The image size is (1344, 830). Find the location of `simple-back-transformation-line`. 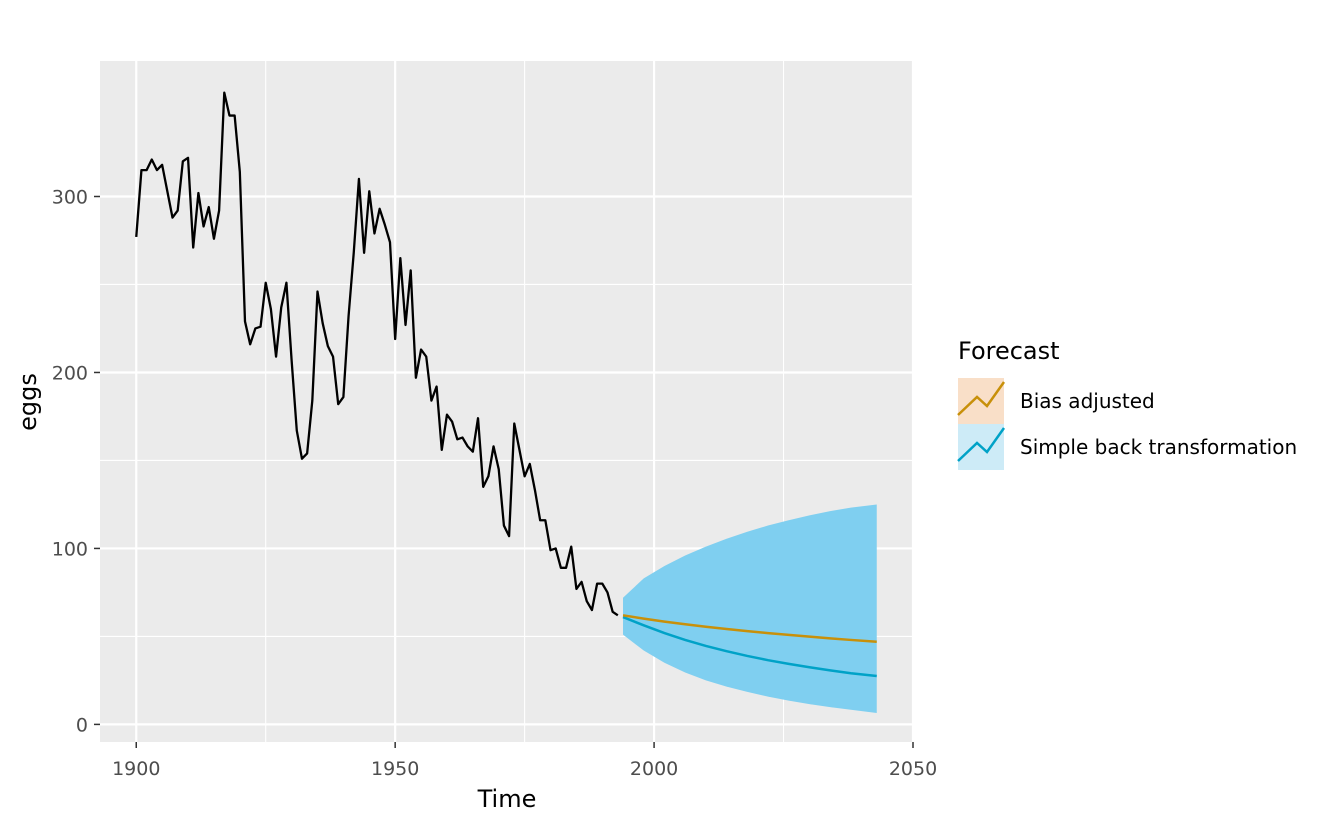

simple-back-transformation-line is located at coordinates (749, 646).